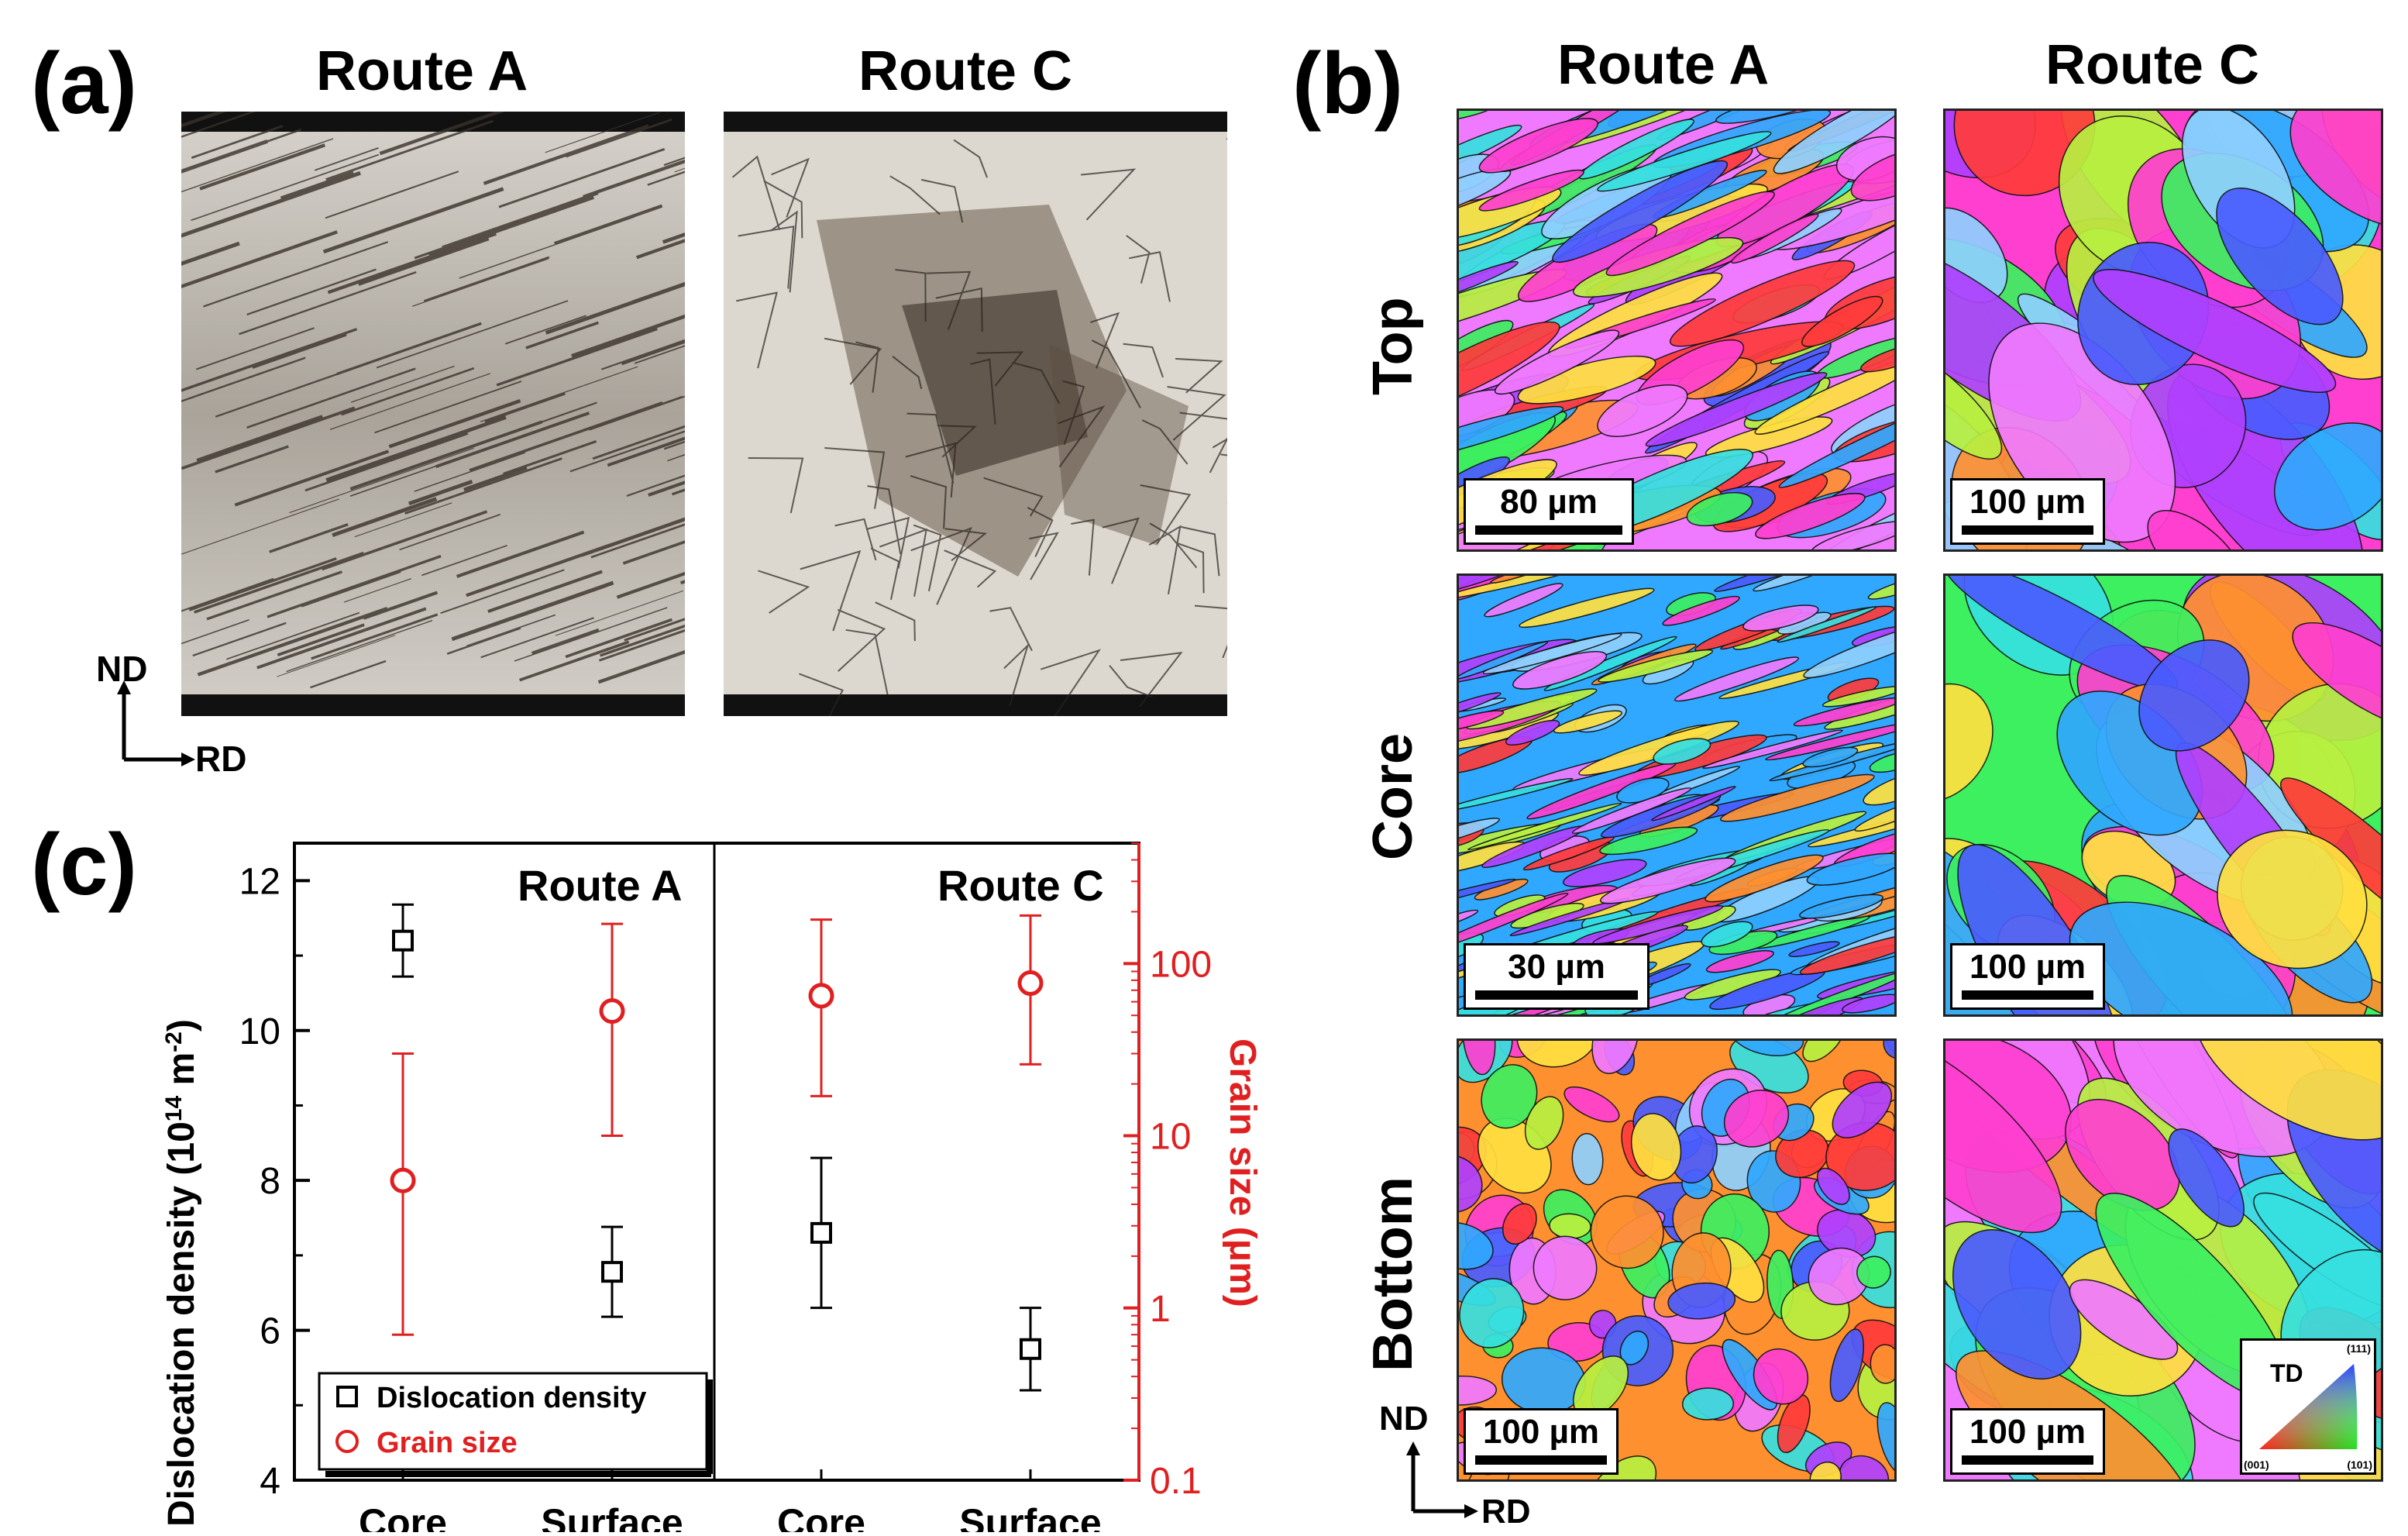  I want to click on chart-legend: Dislocation density Grain size, so click(515, 1424).